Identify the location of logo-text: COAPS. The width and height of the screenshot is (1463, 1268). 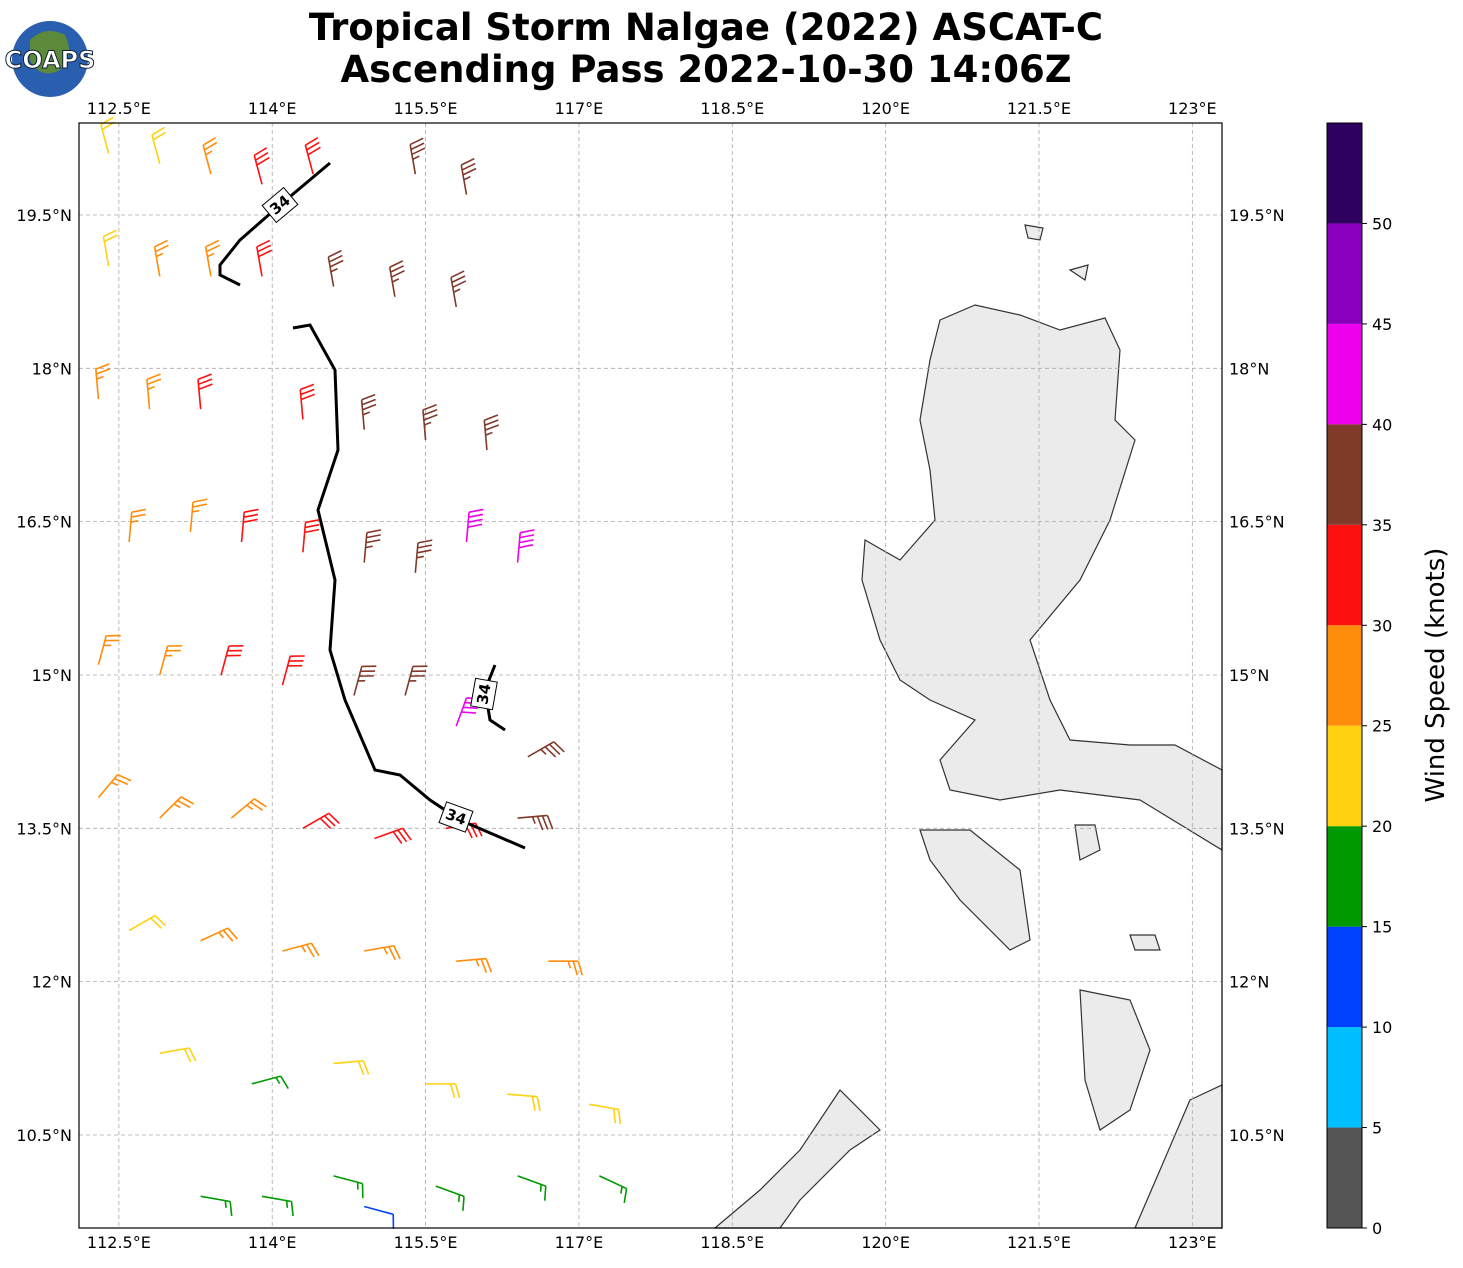
(50, 60).